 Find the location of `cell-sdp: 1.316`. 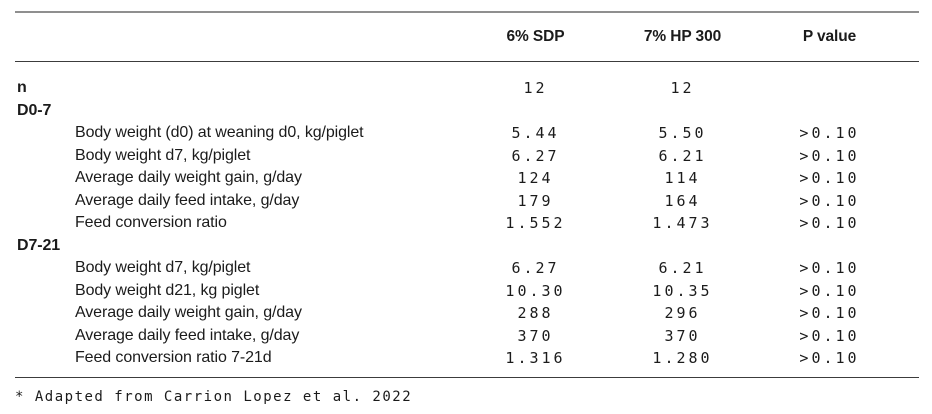

cell-sdp: 1.316 is located at coordinates (535, 358).